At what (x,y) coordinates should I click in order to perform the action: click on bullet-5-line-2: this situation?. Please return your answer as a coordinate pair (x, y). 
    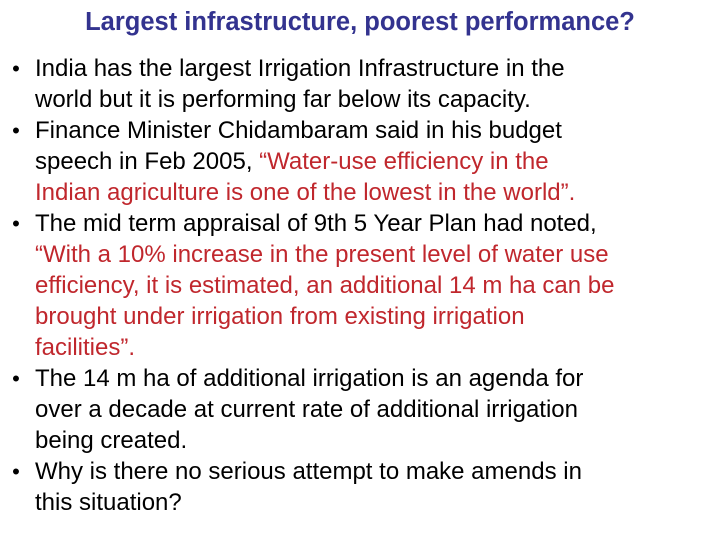
    Looking at the image, I should click on (108, 502).